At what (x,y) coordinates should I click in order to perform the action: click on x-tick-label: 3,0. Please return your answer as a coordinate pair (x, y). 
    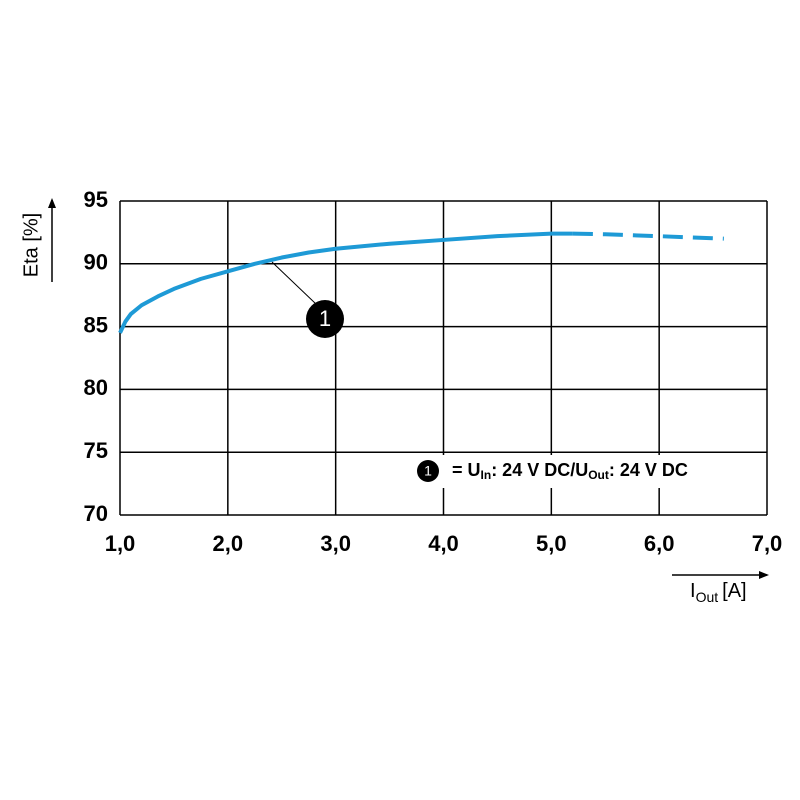
    Looking at the image, I should click on (335, 543).